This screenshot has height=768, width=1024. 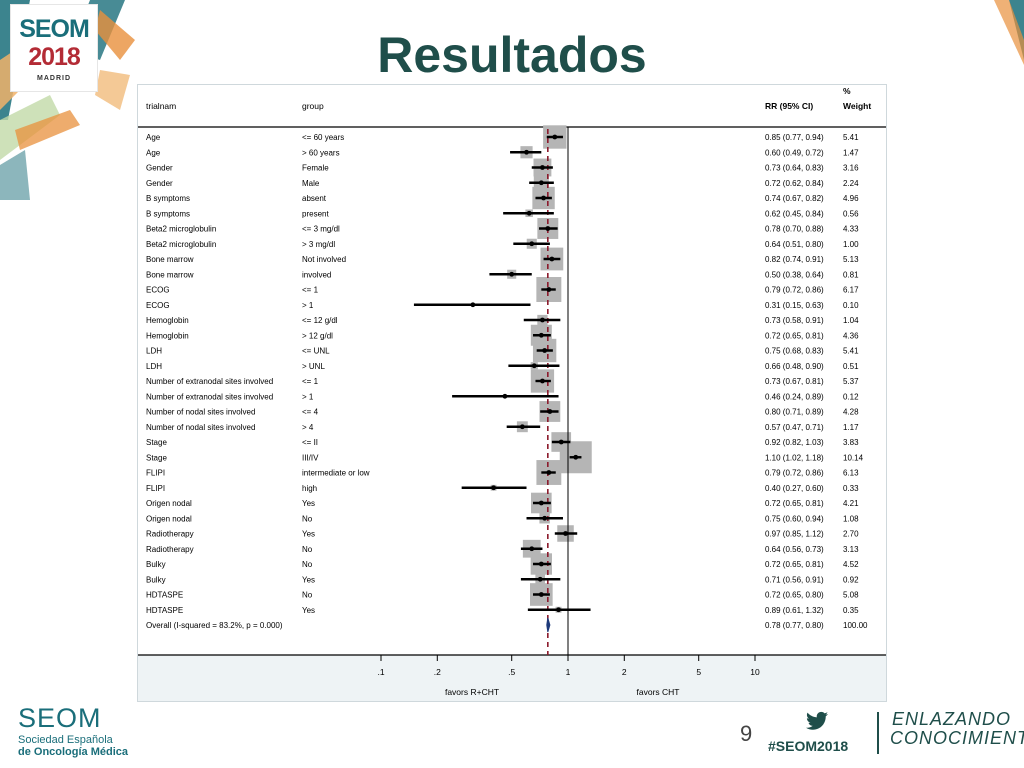 What do you see at coordinates (437, 672) in the screenshot?
I see `x-tick-label: .2` at bounding box center [437, 672].